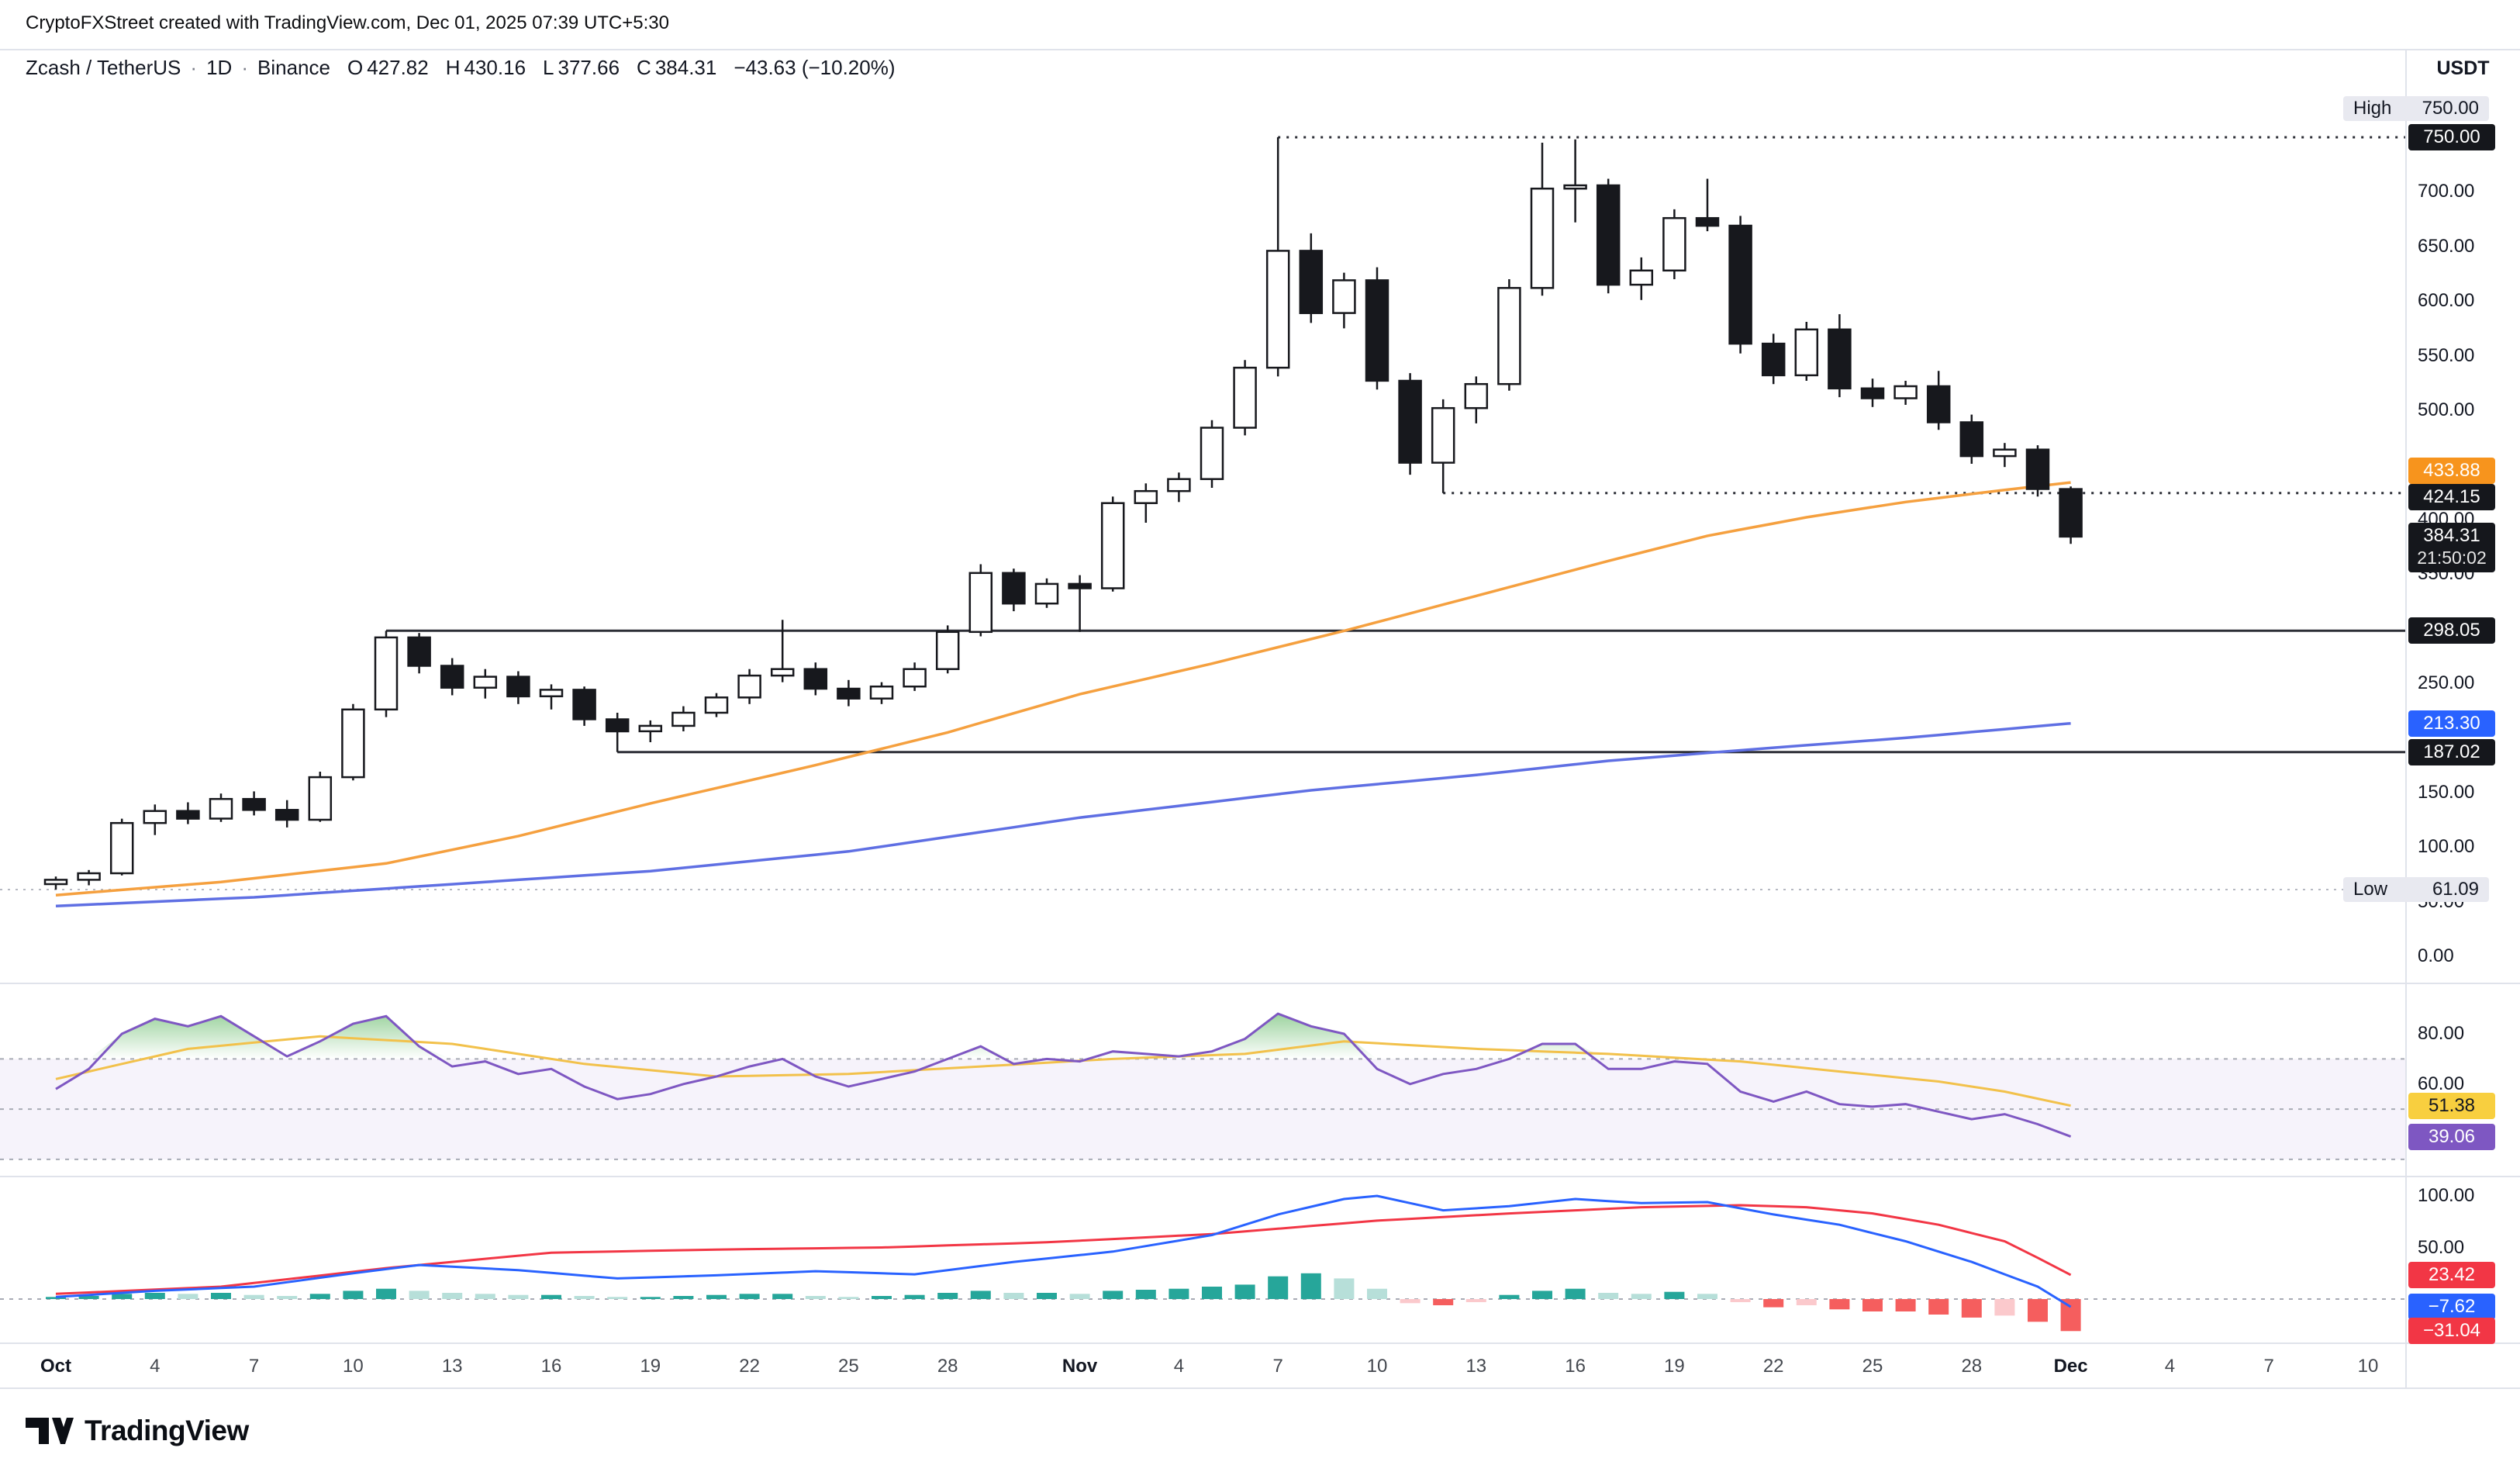 This screenshot has height=1472, width=2520. I want to click on price-axis-badge-750.00: 750.00, so click(2451, 137).